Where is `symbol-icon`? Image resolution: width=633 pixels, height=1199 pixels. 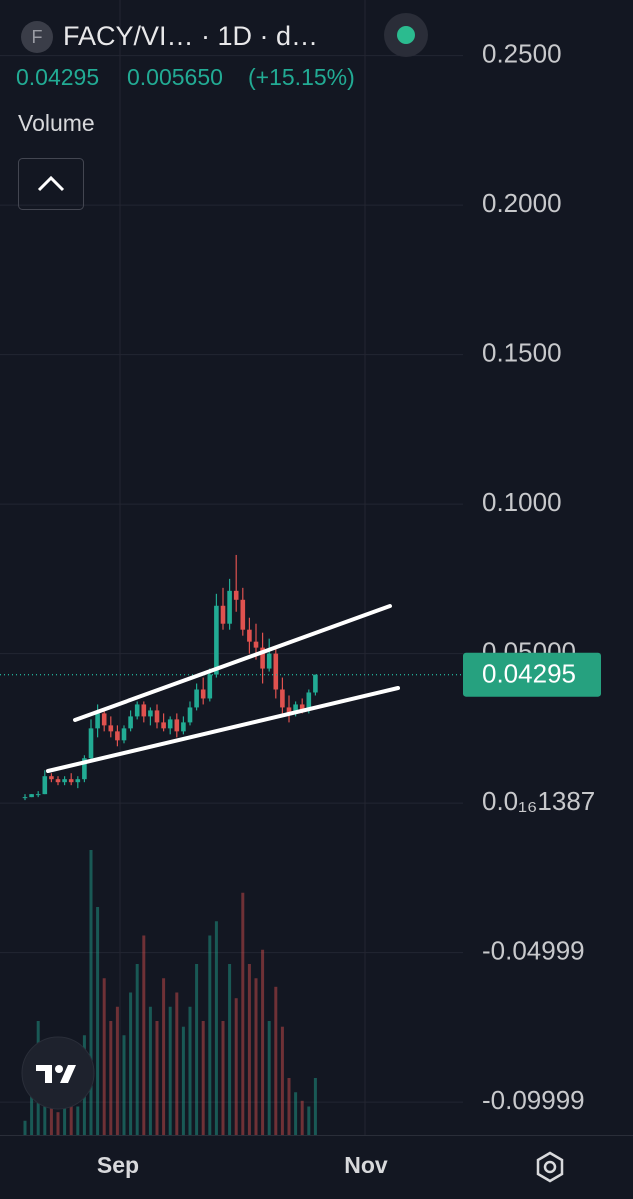
symbol-icon is located at coordinates (37, 37).